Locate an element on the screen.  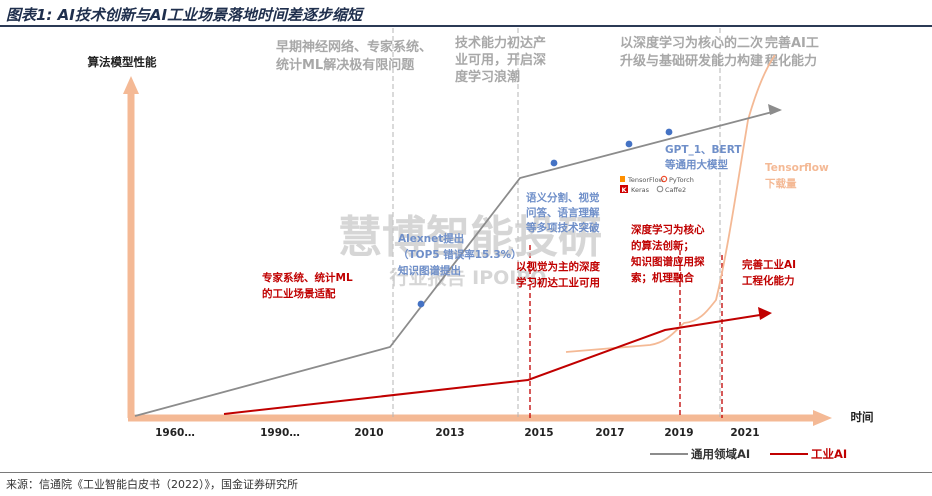
era-1-label: 早期神经网络、专家系统、 统计ML解决极有限问题 is located at coordinates (356, 56).